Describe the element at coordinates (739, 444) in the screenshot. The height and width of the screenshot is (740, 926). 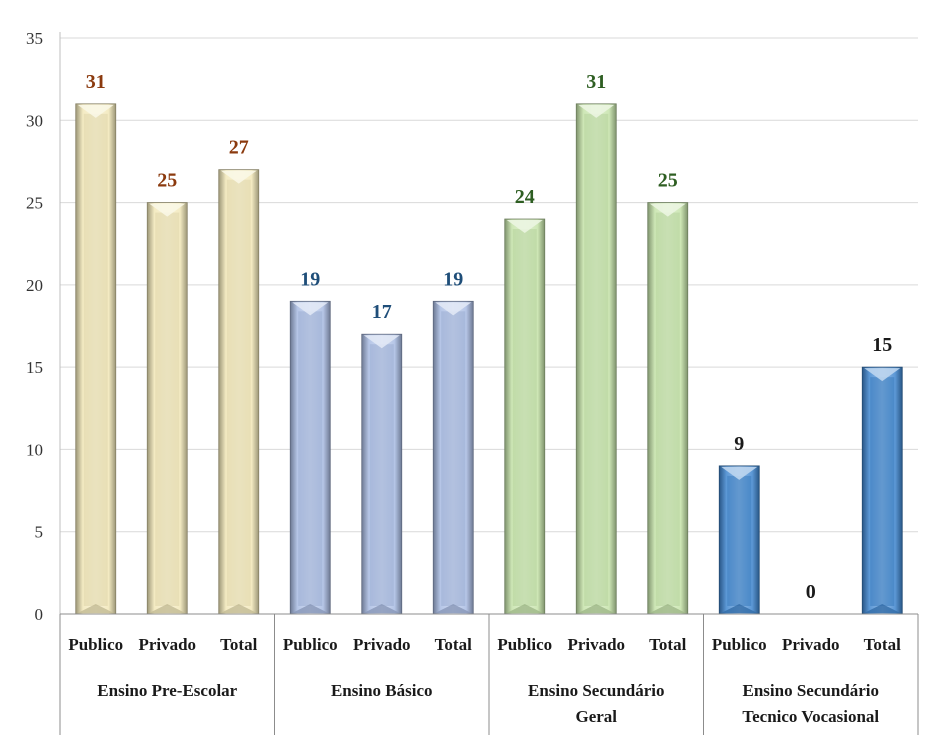
I see `data-label: 9` at that location.